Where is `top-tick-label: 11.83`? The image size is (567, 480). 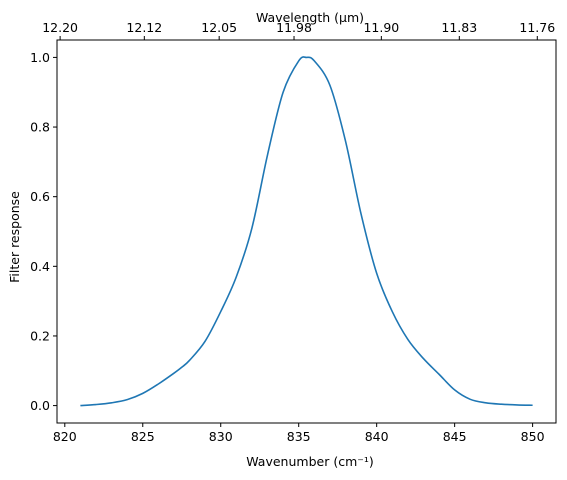 top-tick-label: 11.83 is located at coordinates (459, 27).